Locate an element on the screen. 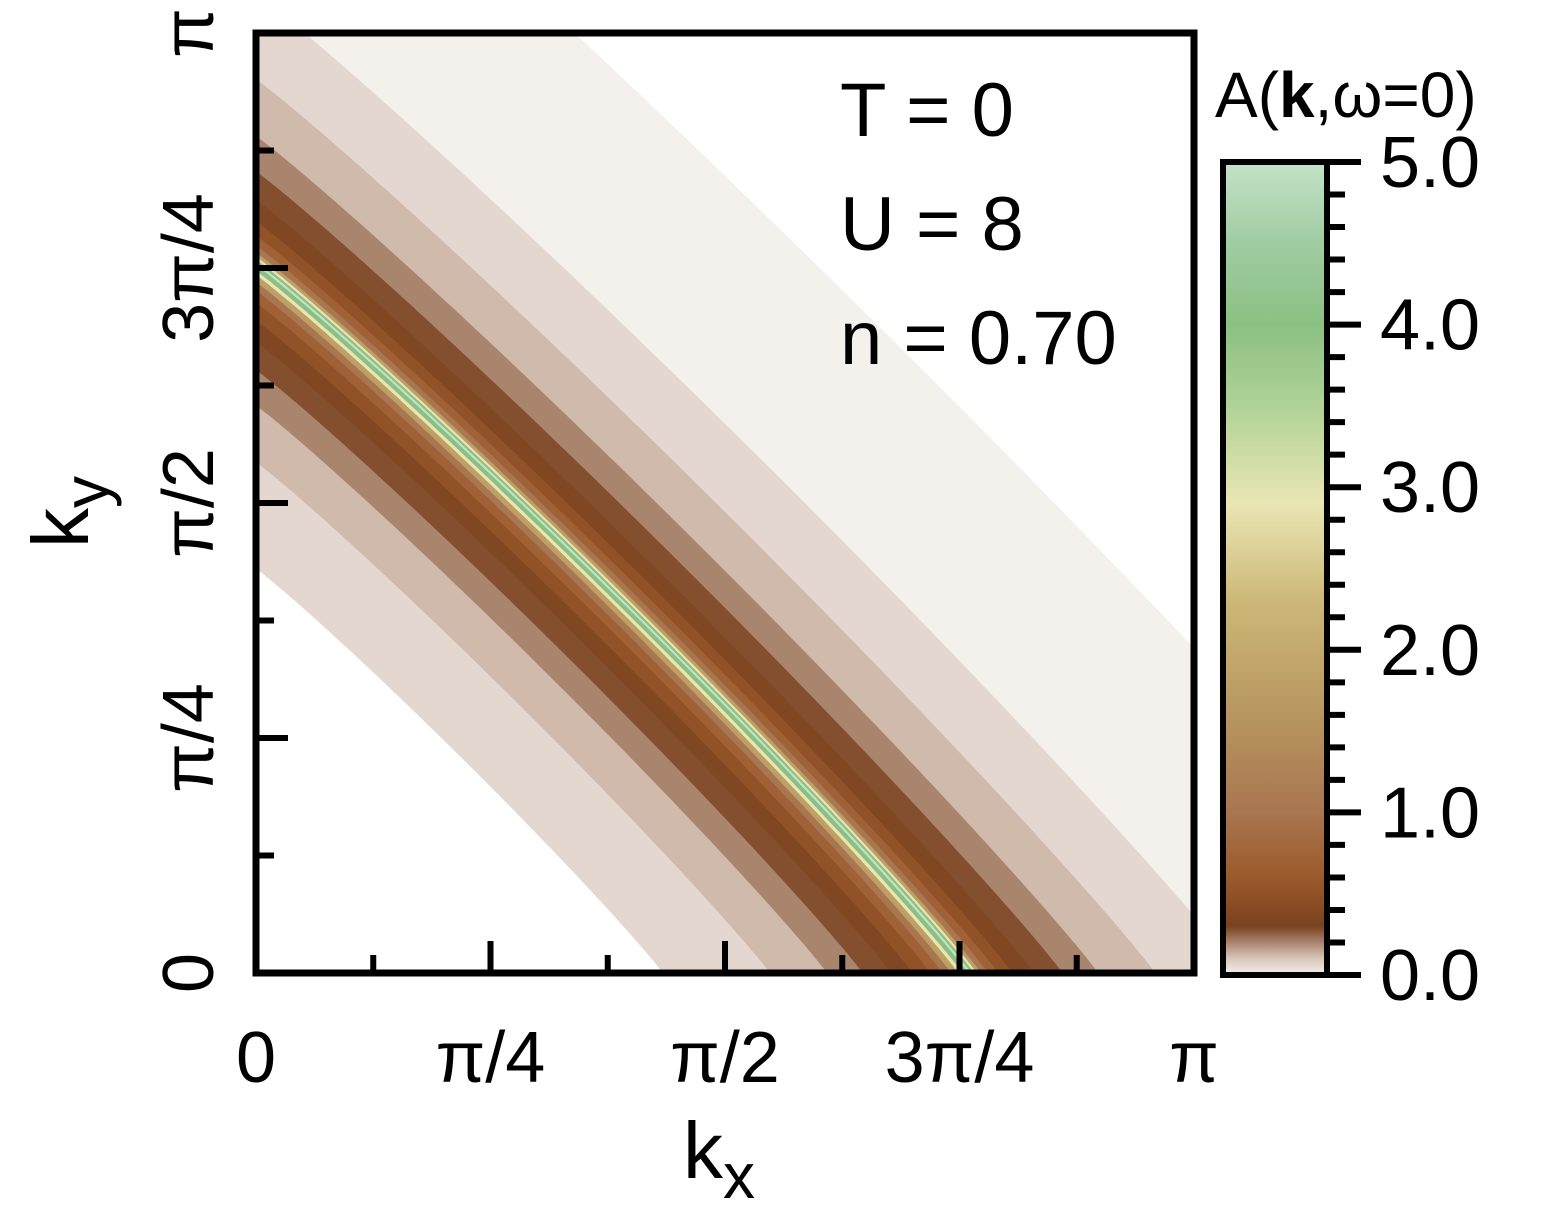 Image resolution: width=1555 pixels, height=1225 pixels. x-tick-label: π/2 is located at coordinates (725, 1058).